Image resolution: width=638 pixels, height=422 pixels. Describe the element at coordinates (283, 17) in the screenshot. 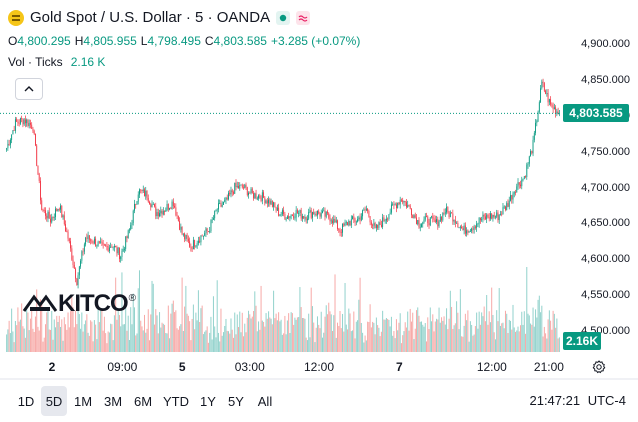

I see `market-open-icon` at that location.